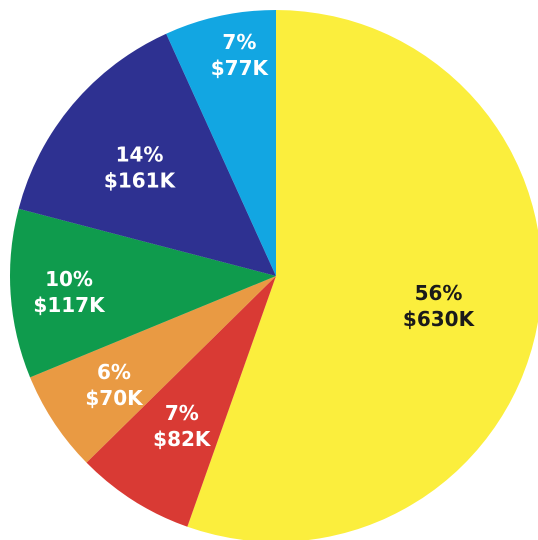 Image resolution: width=538 pixels, height=540 pixels. I want to click on slice-label-4: 14% $161K, so click(140, 168).